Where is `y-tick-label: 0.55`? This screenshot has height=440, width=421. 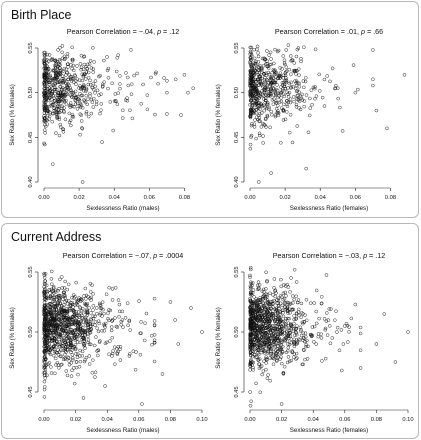
y-tick-label: 0.55 is located at coordinates (31, 271).